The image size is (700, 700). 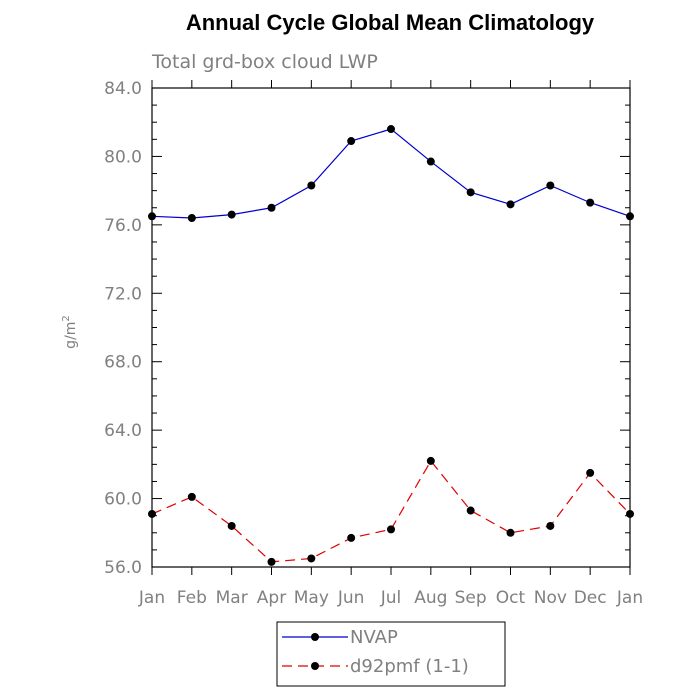 I want to click on x-tick-label: Oct, so click(x=511, y=598).